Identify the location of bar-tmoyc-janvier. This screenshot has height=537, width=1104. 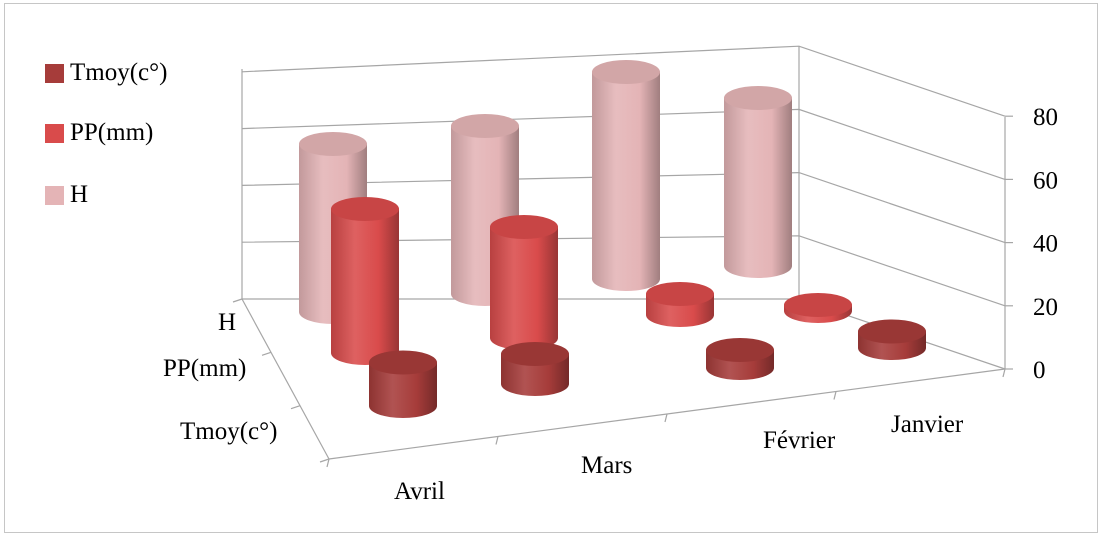
(892, 339).